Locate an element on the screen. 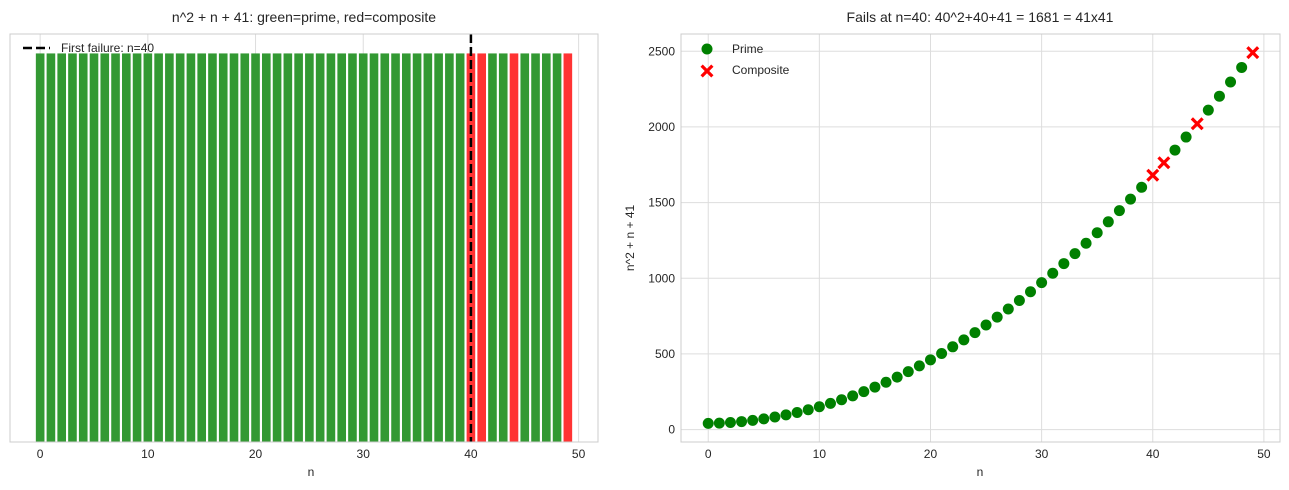 The image size is (1289, 490). left-chart-title: n^2 + n + 41: green=prime, red=composite is located at coordinates (304, 17).